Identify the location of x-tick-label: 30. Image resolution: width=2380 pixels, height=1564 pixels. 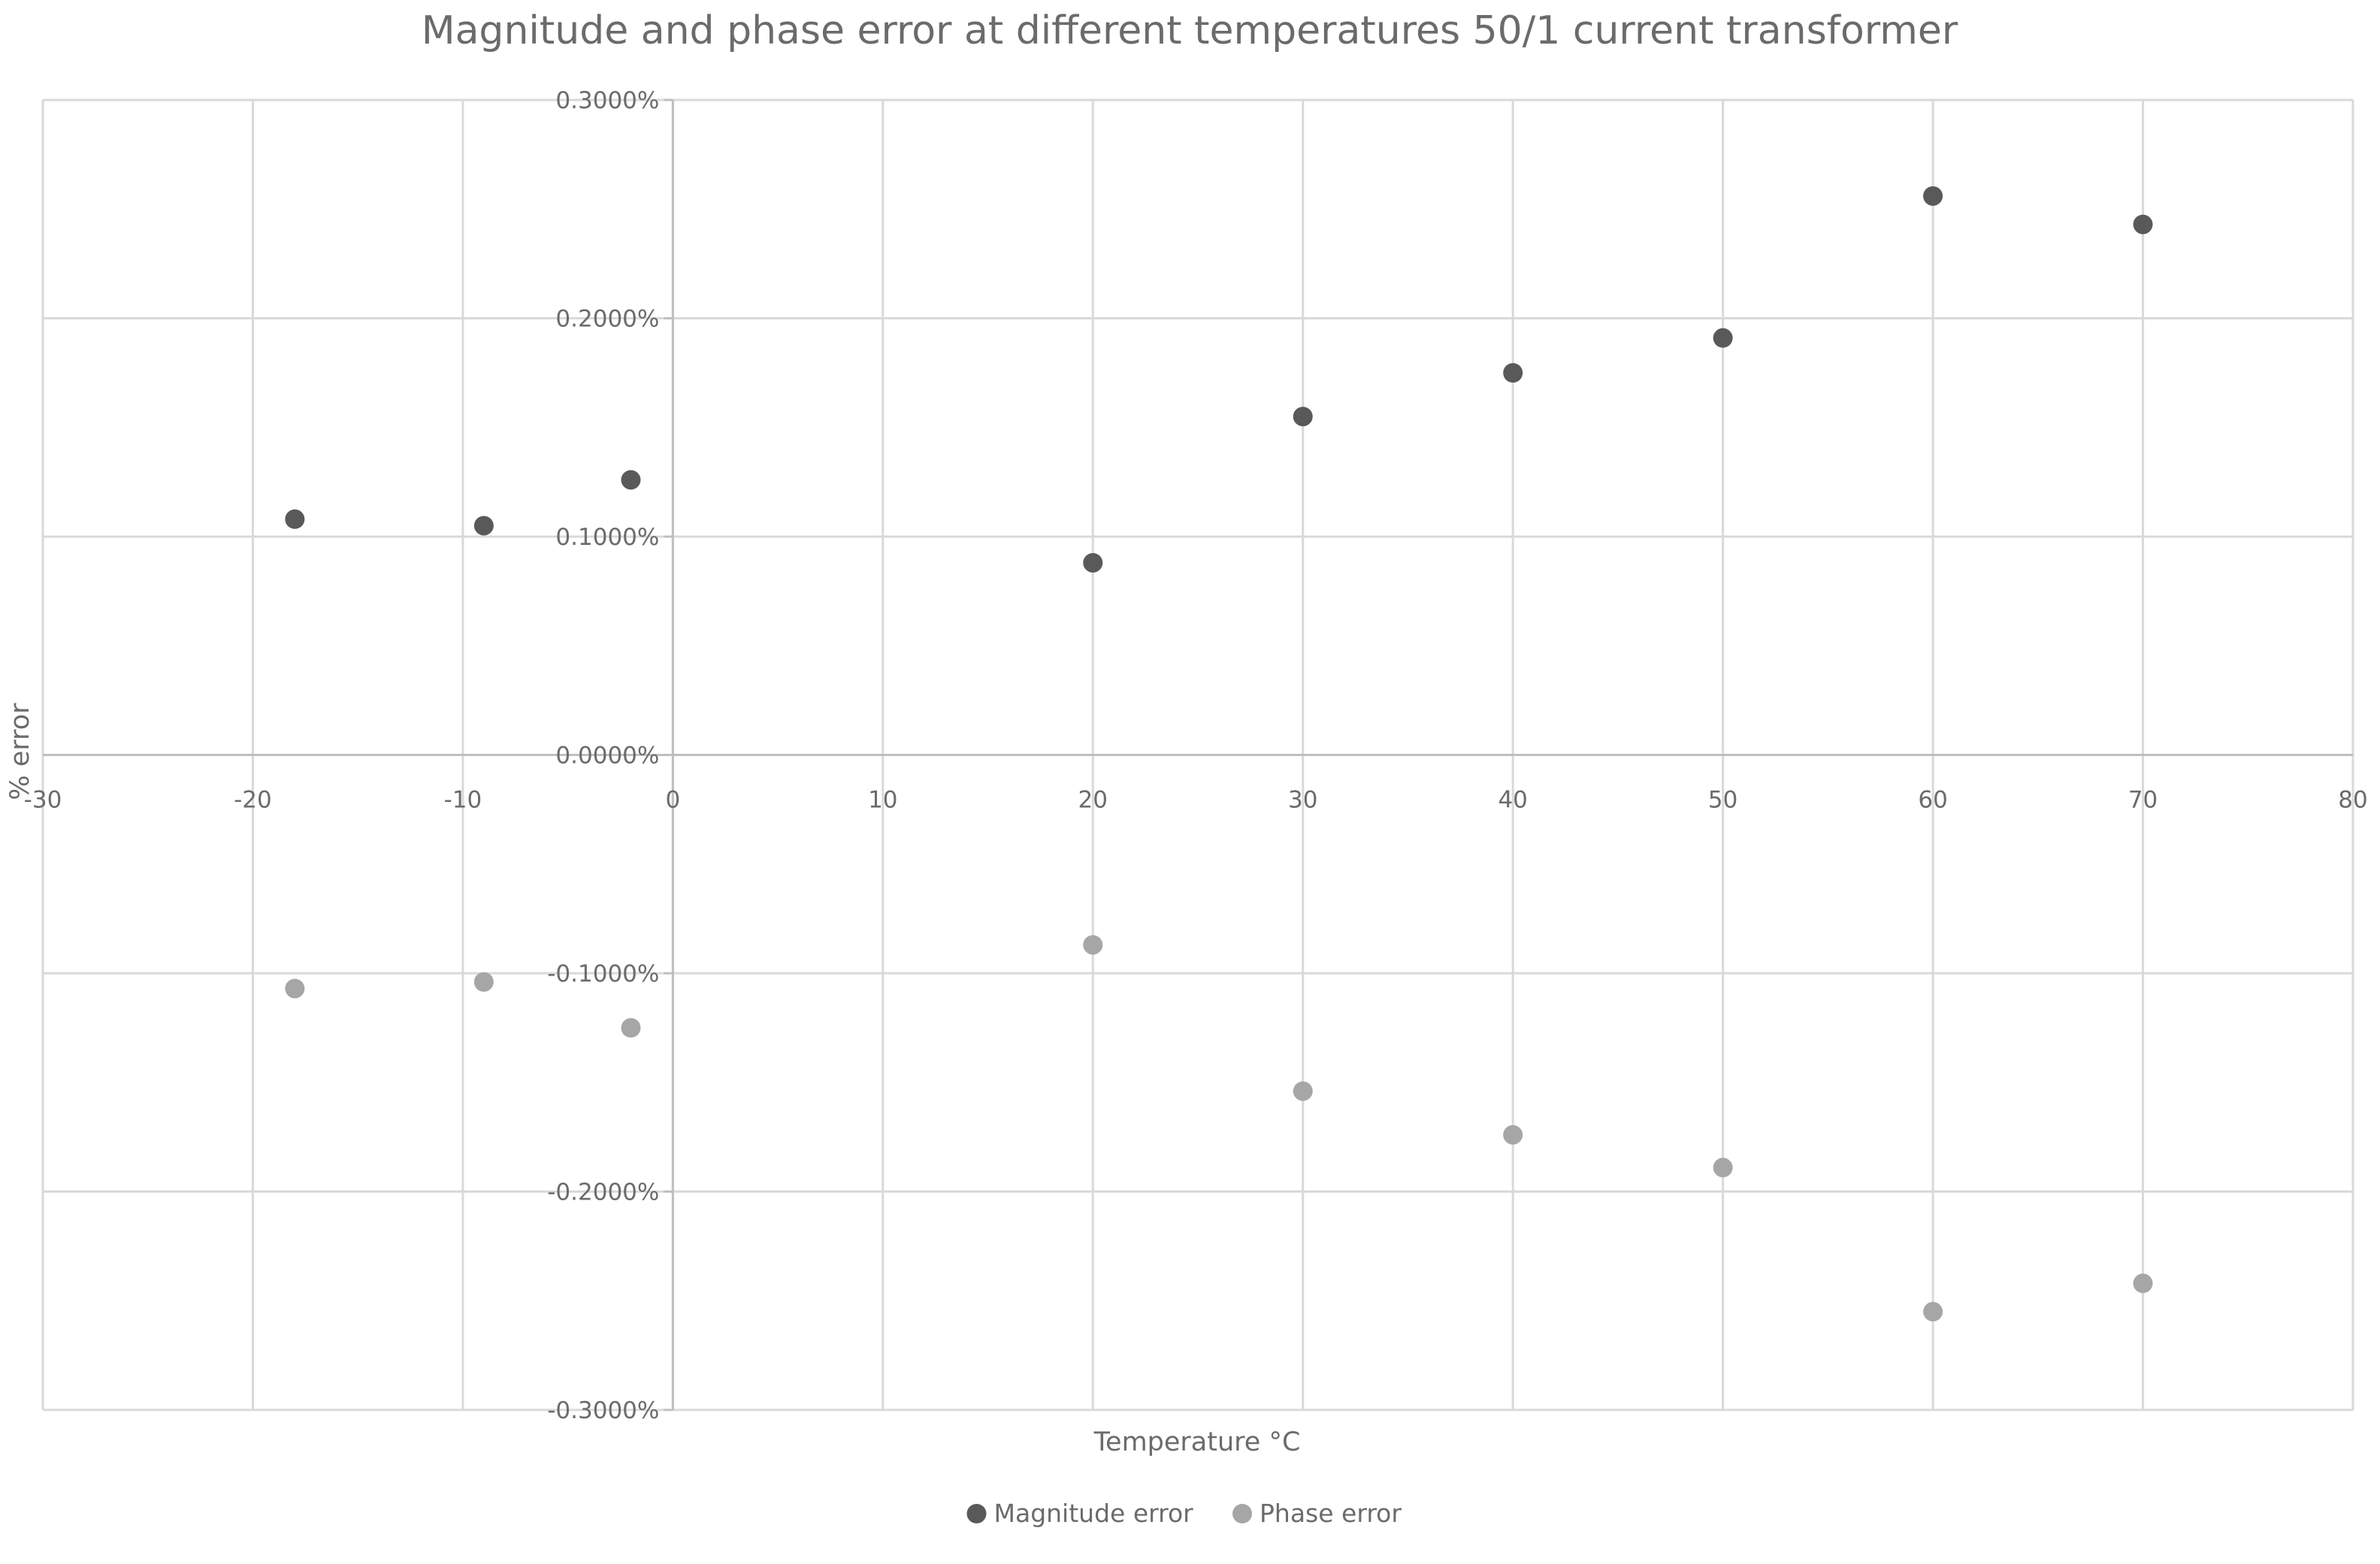
(1302, 801).